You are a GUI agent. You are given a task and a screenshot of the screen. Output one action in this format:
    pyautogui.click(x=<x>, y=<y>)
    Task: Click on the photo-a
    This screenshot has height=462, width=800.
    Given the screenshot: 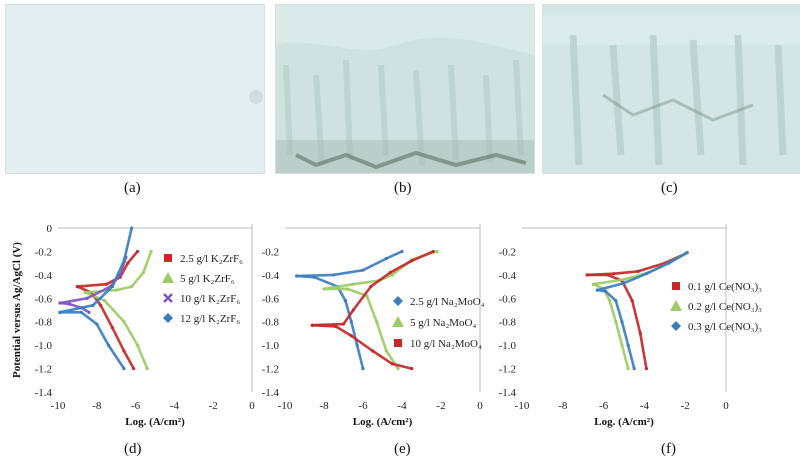 What is the action you would take?
    pyautogui.click(x=135, y=89)
    